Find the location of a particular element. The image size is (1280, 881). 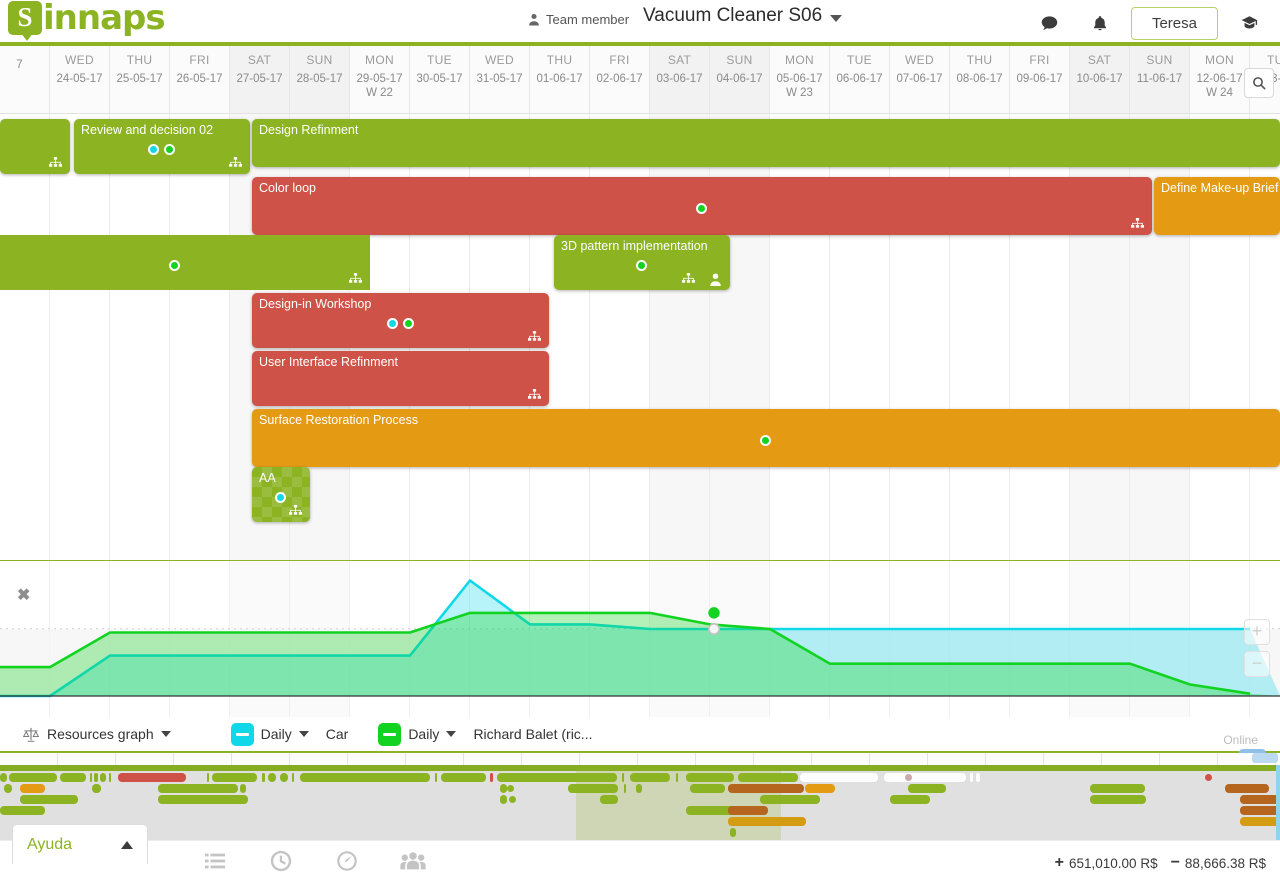

help-button: Ayuda is located at coordinates (80, 844).